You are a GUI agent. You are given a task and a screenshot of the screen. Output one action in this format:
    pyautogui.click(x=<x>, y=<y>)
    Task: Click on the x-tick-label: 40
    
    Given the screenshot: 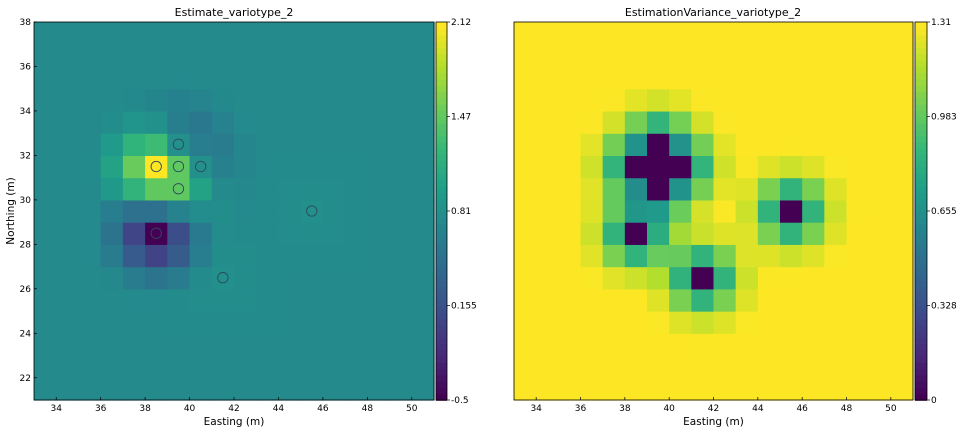 What is the action you would take?
    pyautogui.click(x=190, y=409)
    